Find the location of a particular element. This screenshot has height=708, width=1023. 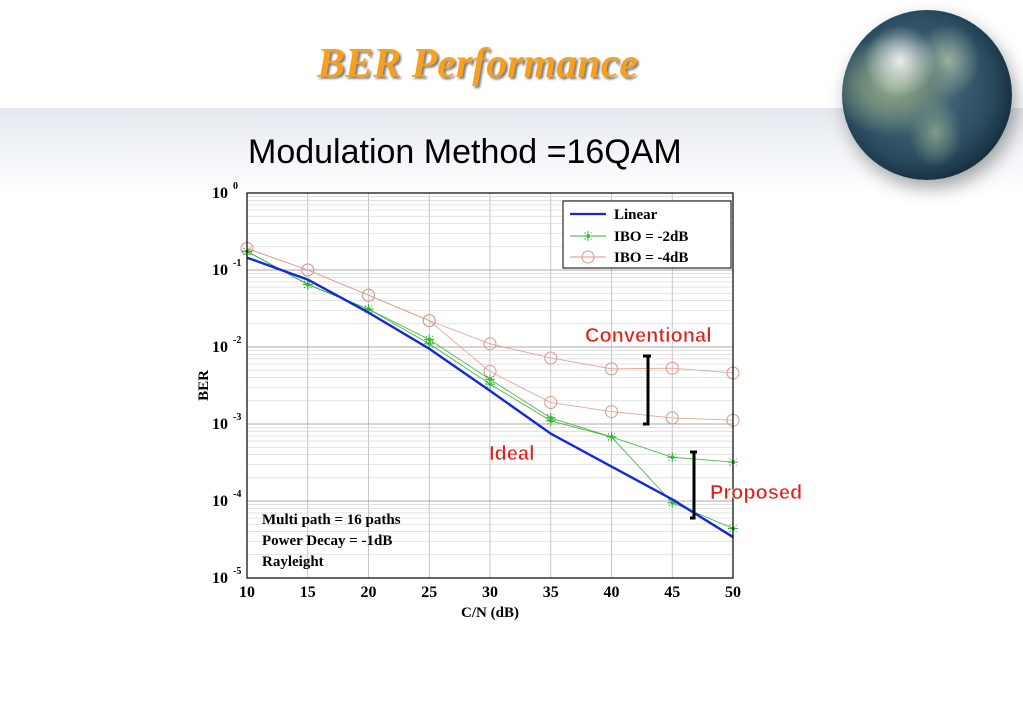

annotation-conventional: Conventional is located at coordinates (648, 336).